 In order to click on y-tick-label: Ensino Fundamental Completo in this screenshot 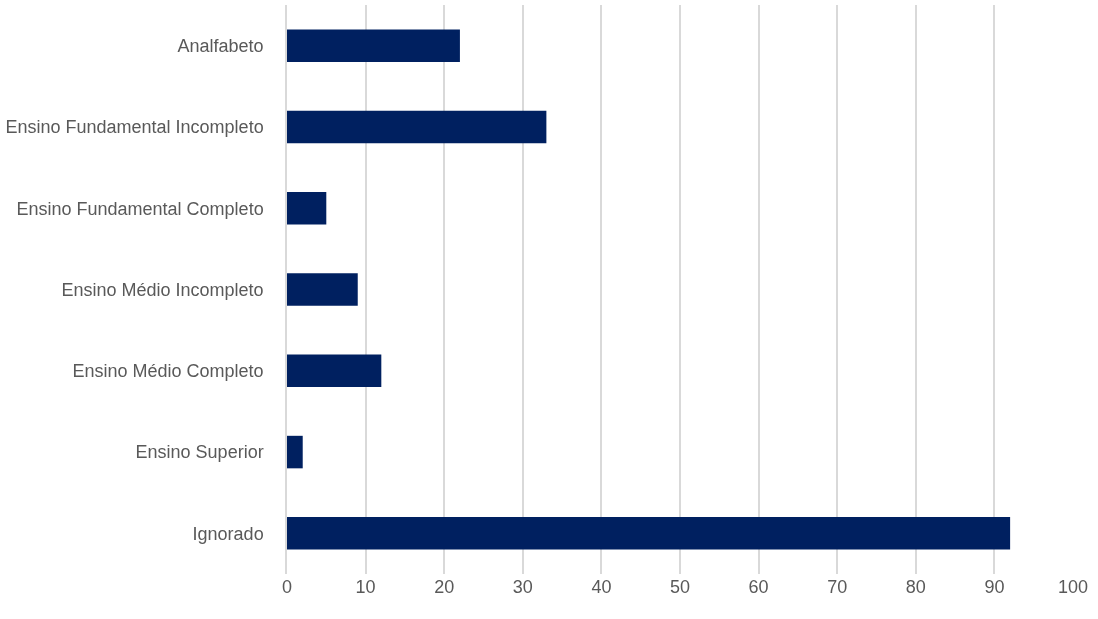, I will do `click(140, 208)`.